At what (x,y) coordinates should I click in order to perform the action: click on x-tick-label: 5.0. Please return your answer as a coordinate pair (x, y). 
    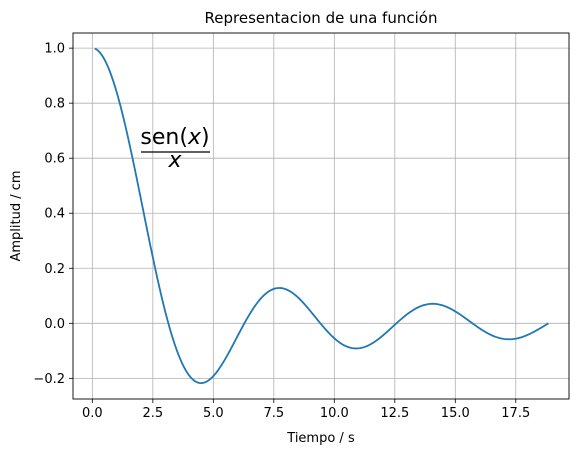
    Looking at the image, I should click on (213, 413).